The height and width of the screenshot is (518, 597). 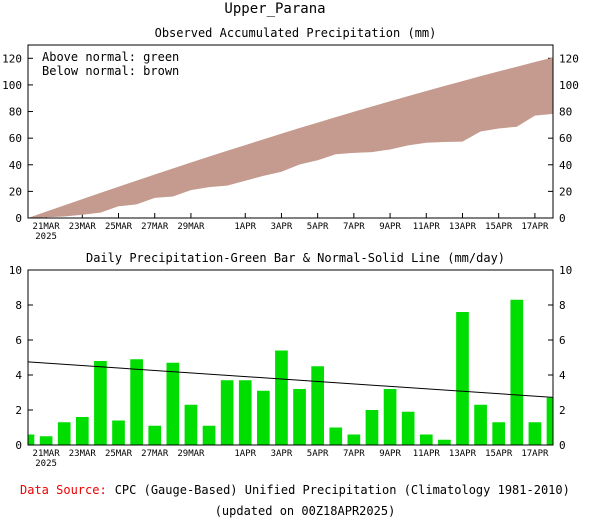 I want to click on figure-title: Upper_Parana, so click(x=274, y=9).